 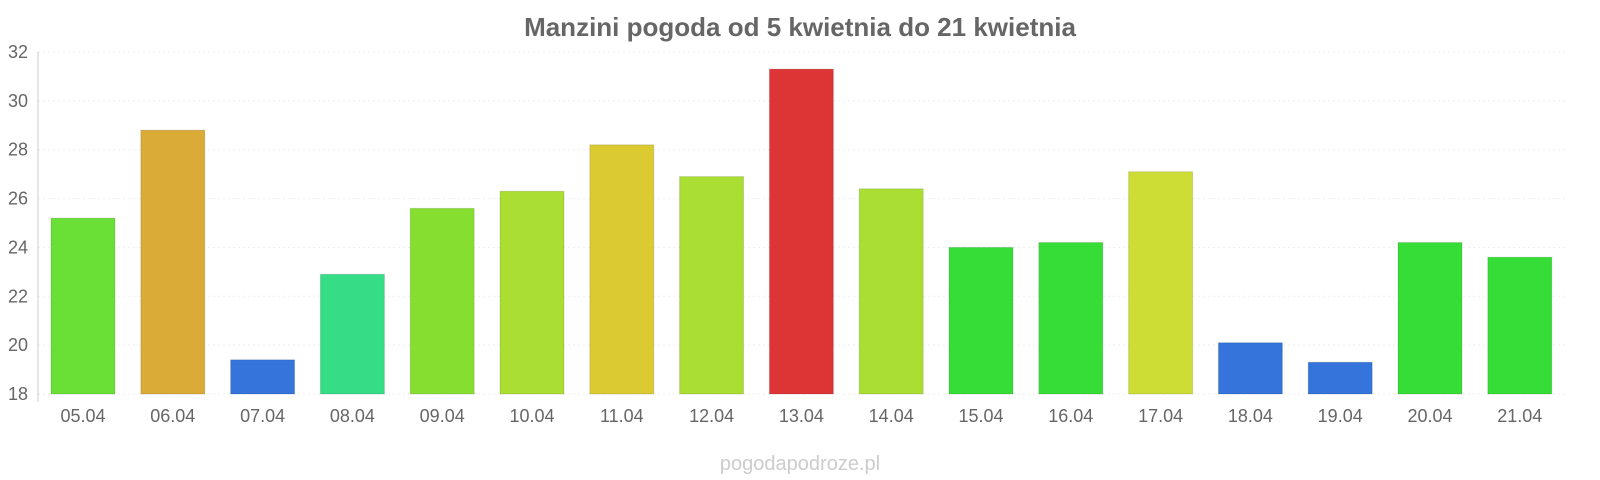 What do you see at coordinates (800, 464) in the screenshot?
I see `footer-watermark: pogodapodroze.pl` at bounding box center [800, 464].